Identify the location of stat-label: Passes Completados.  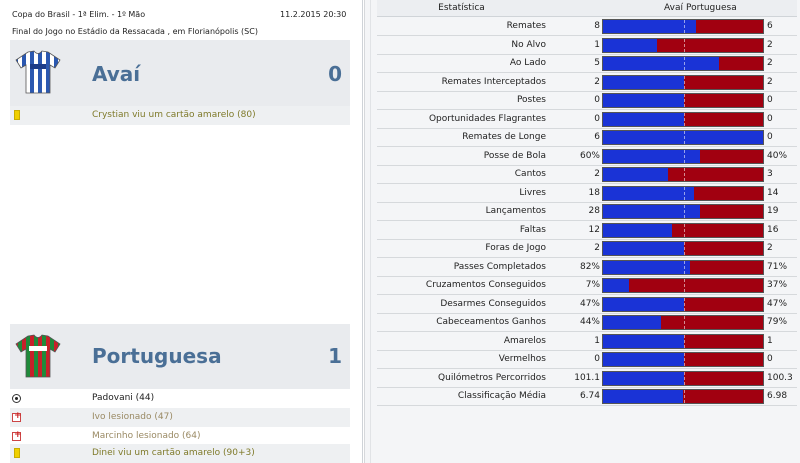
(499, 266).